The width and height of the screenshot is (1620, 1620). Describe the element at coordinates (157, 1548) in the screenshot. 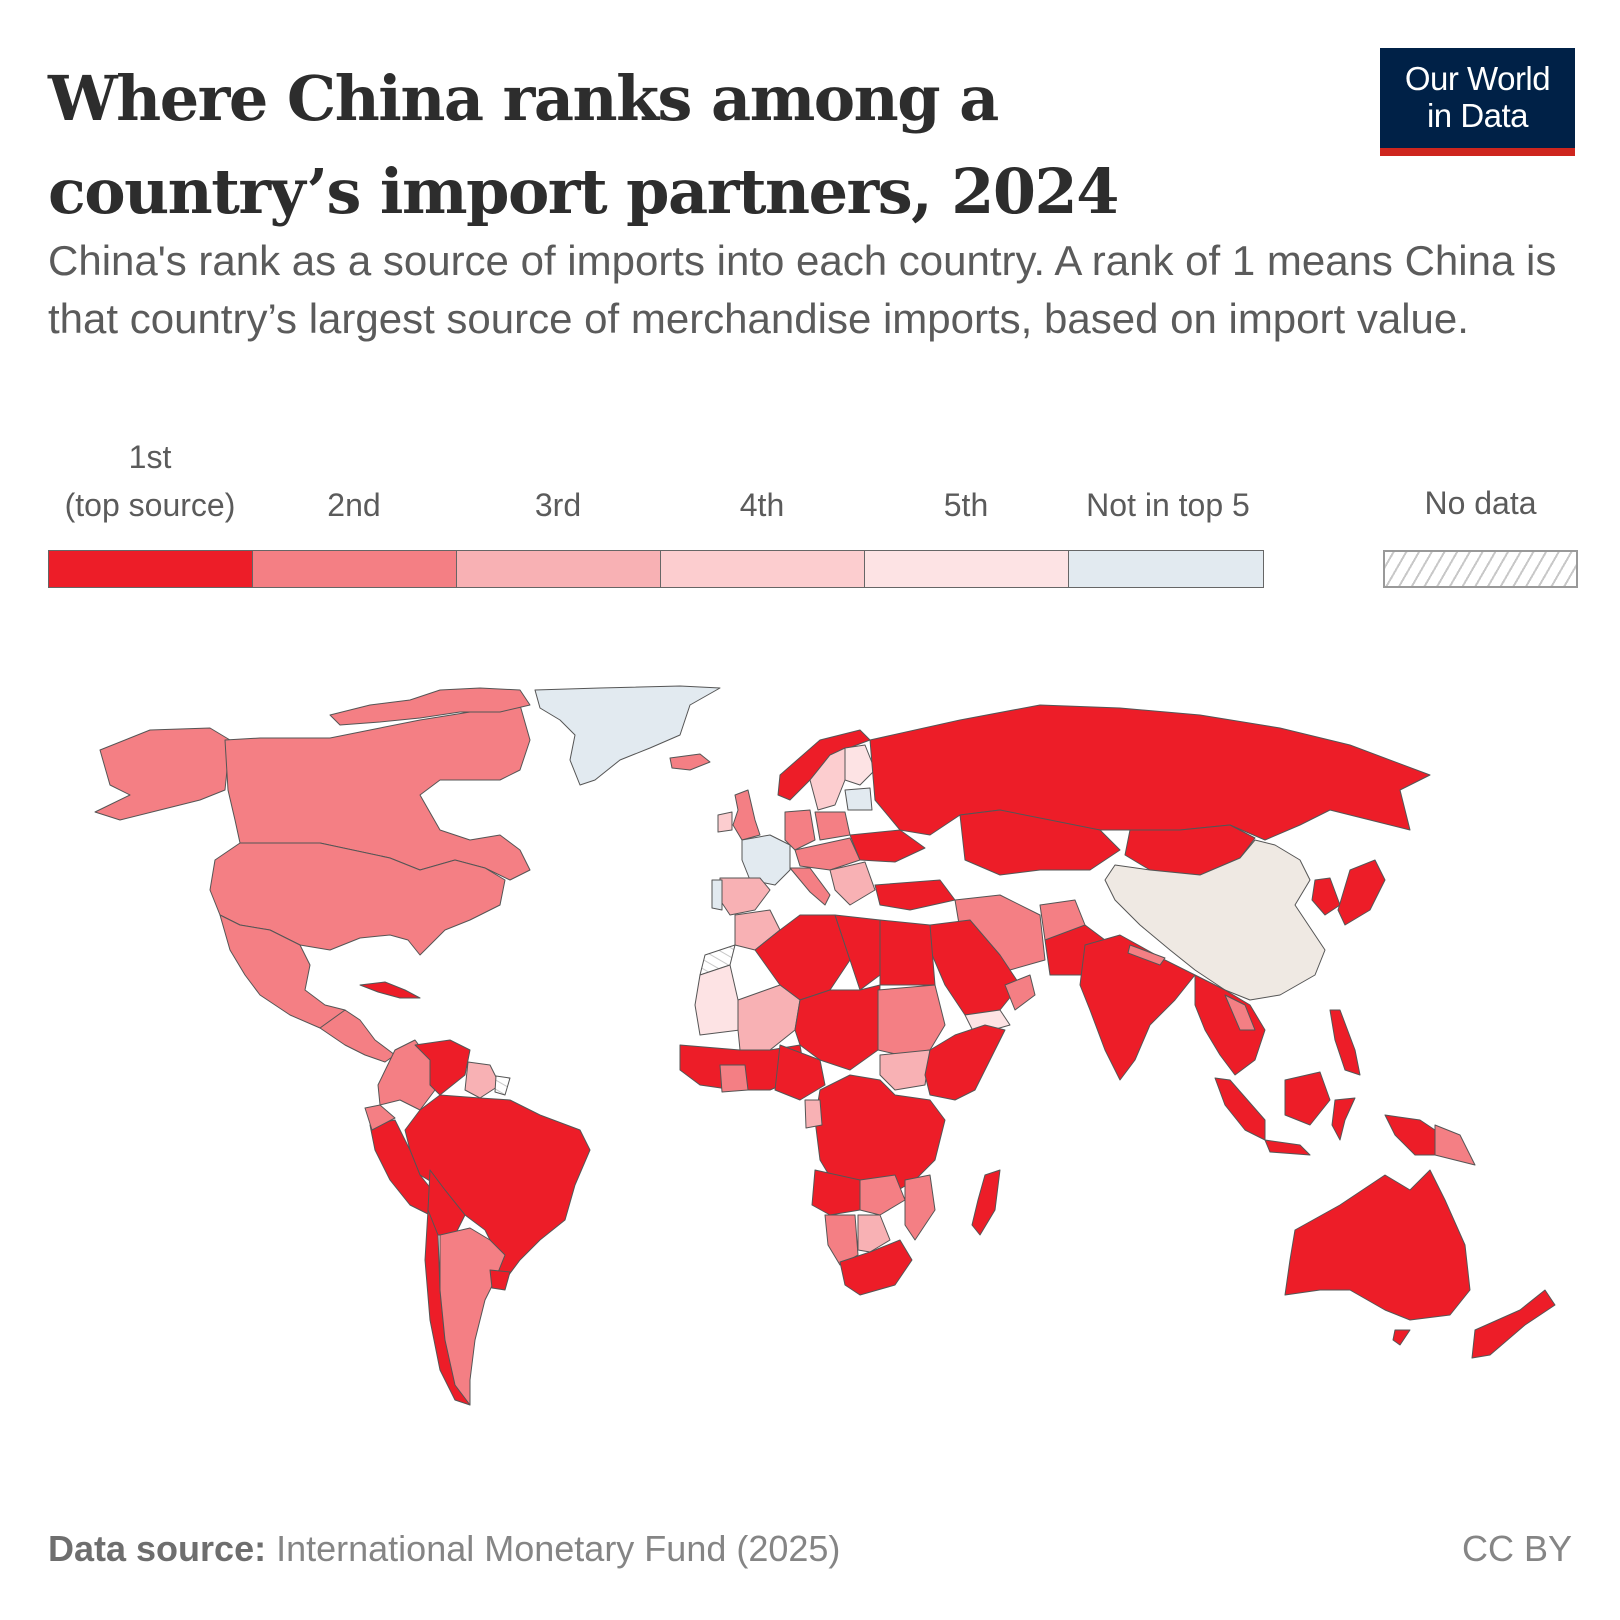

I see `data-source-label: Data source:` at that location.